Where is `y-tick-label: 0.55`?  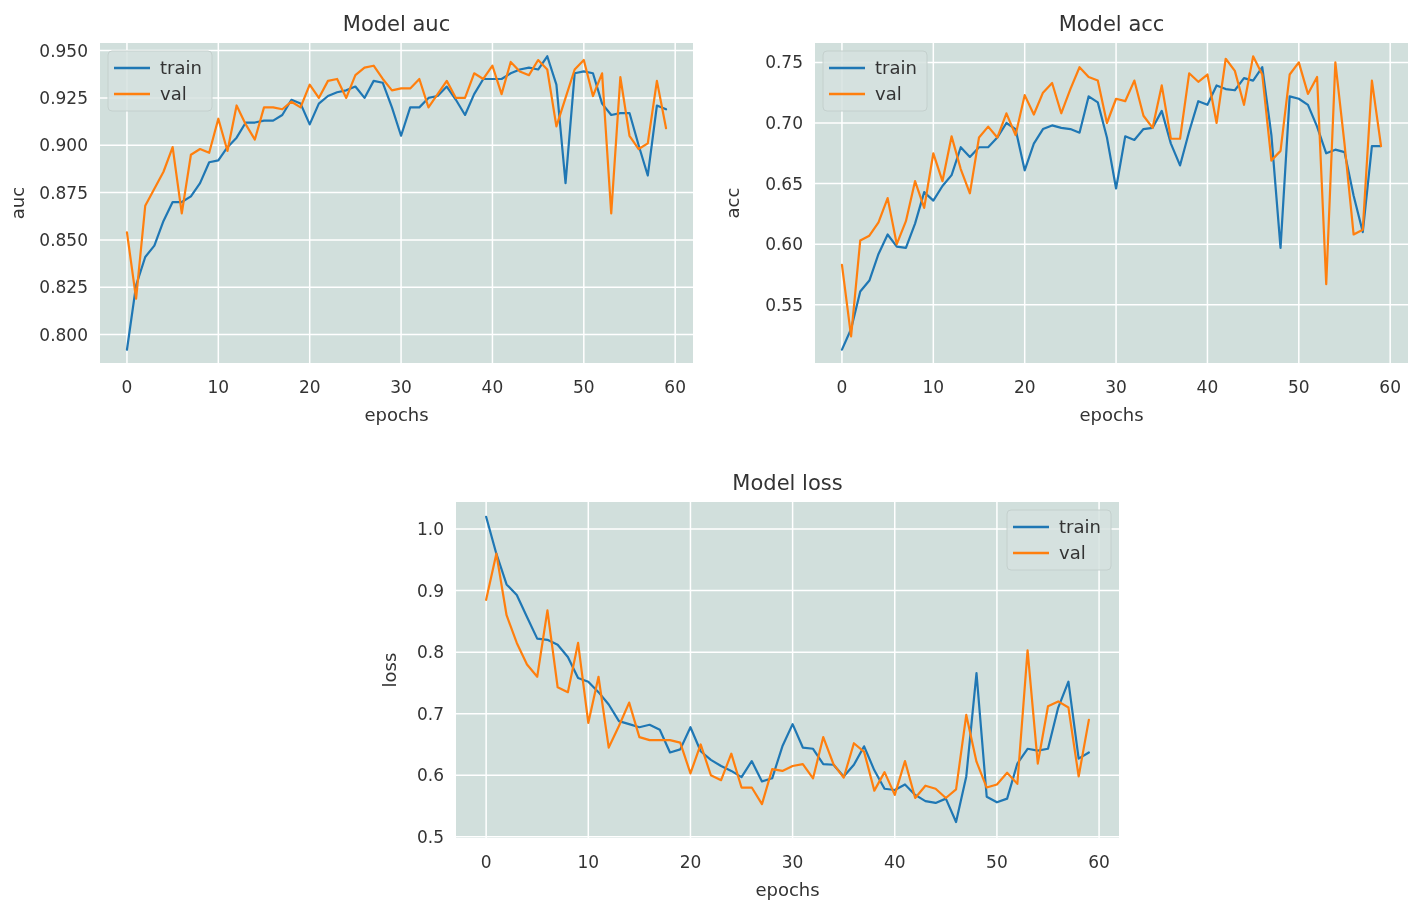 y-tick-label: 0.55 is located at coordinates (784, 304).